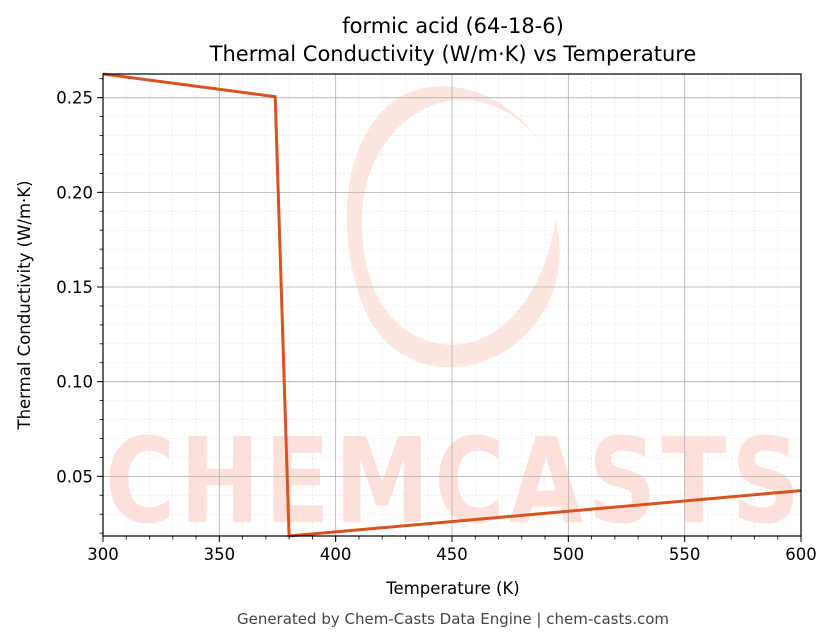  I want to click on x-tick-label: 300, so click(103, 554).